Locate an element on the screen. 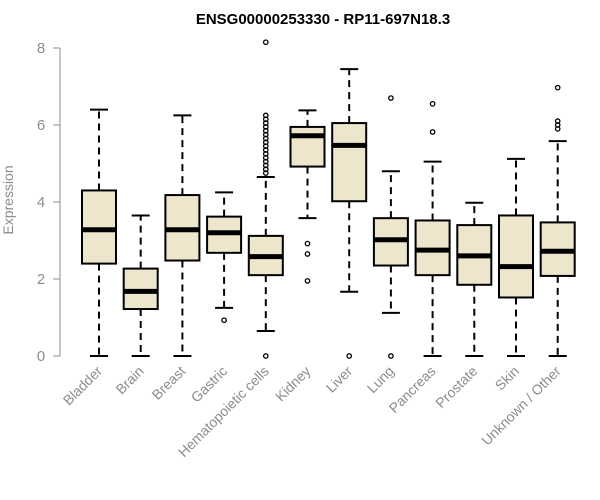 Image resolution: width=600 pixels, height=500 pixels. y-axis: 0 2 4 6 8 is located at coordinates (49, 202).